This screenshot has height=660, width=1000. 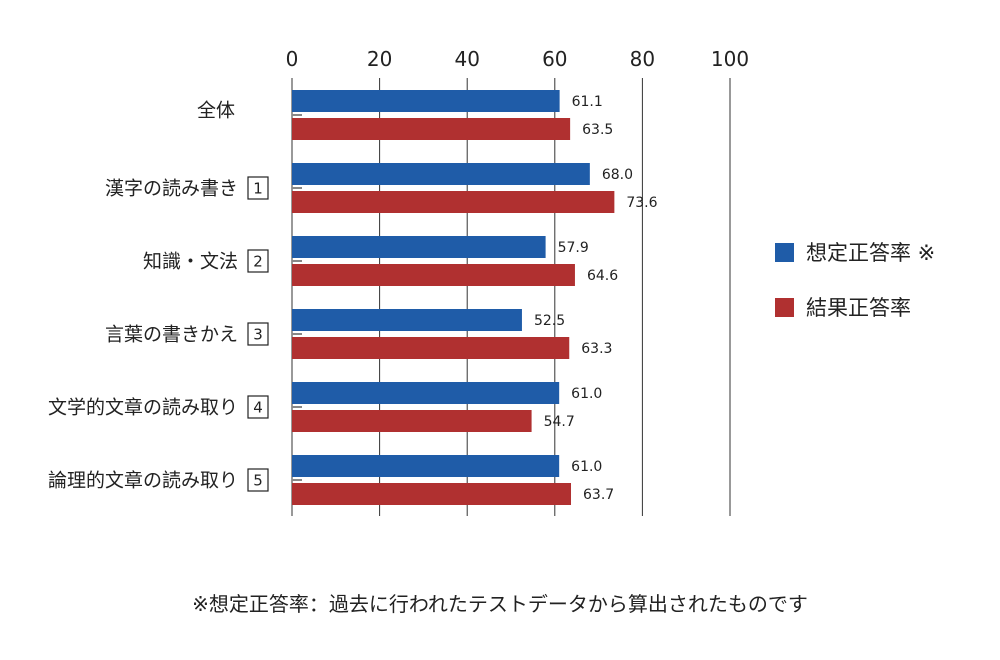 I want to click on category-label: 文学的文章の読み取り, so click(x=143, y=408).